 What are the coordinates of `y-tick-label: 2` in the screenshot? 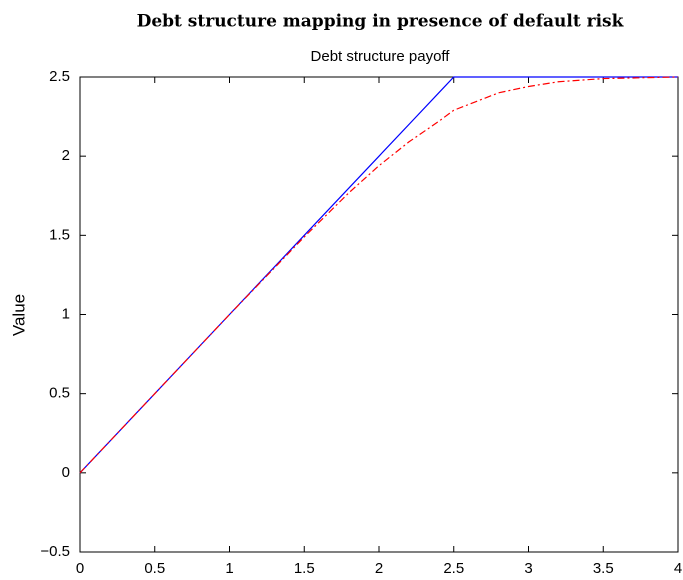 It's located at (66, 155).